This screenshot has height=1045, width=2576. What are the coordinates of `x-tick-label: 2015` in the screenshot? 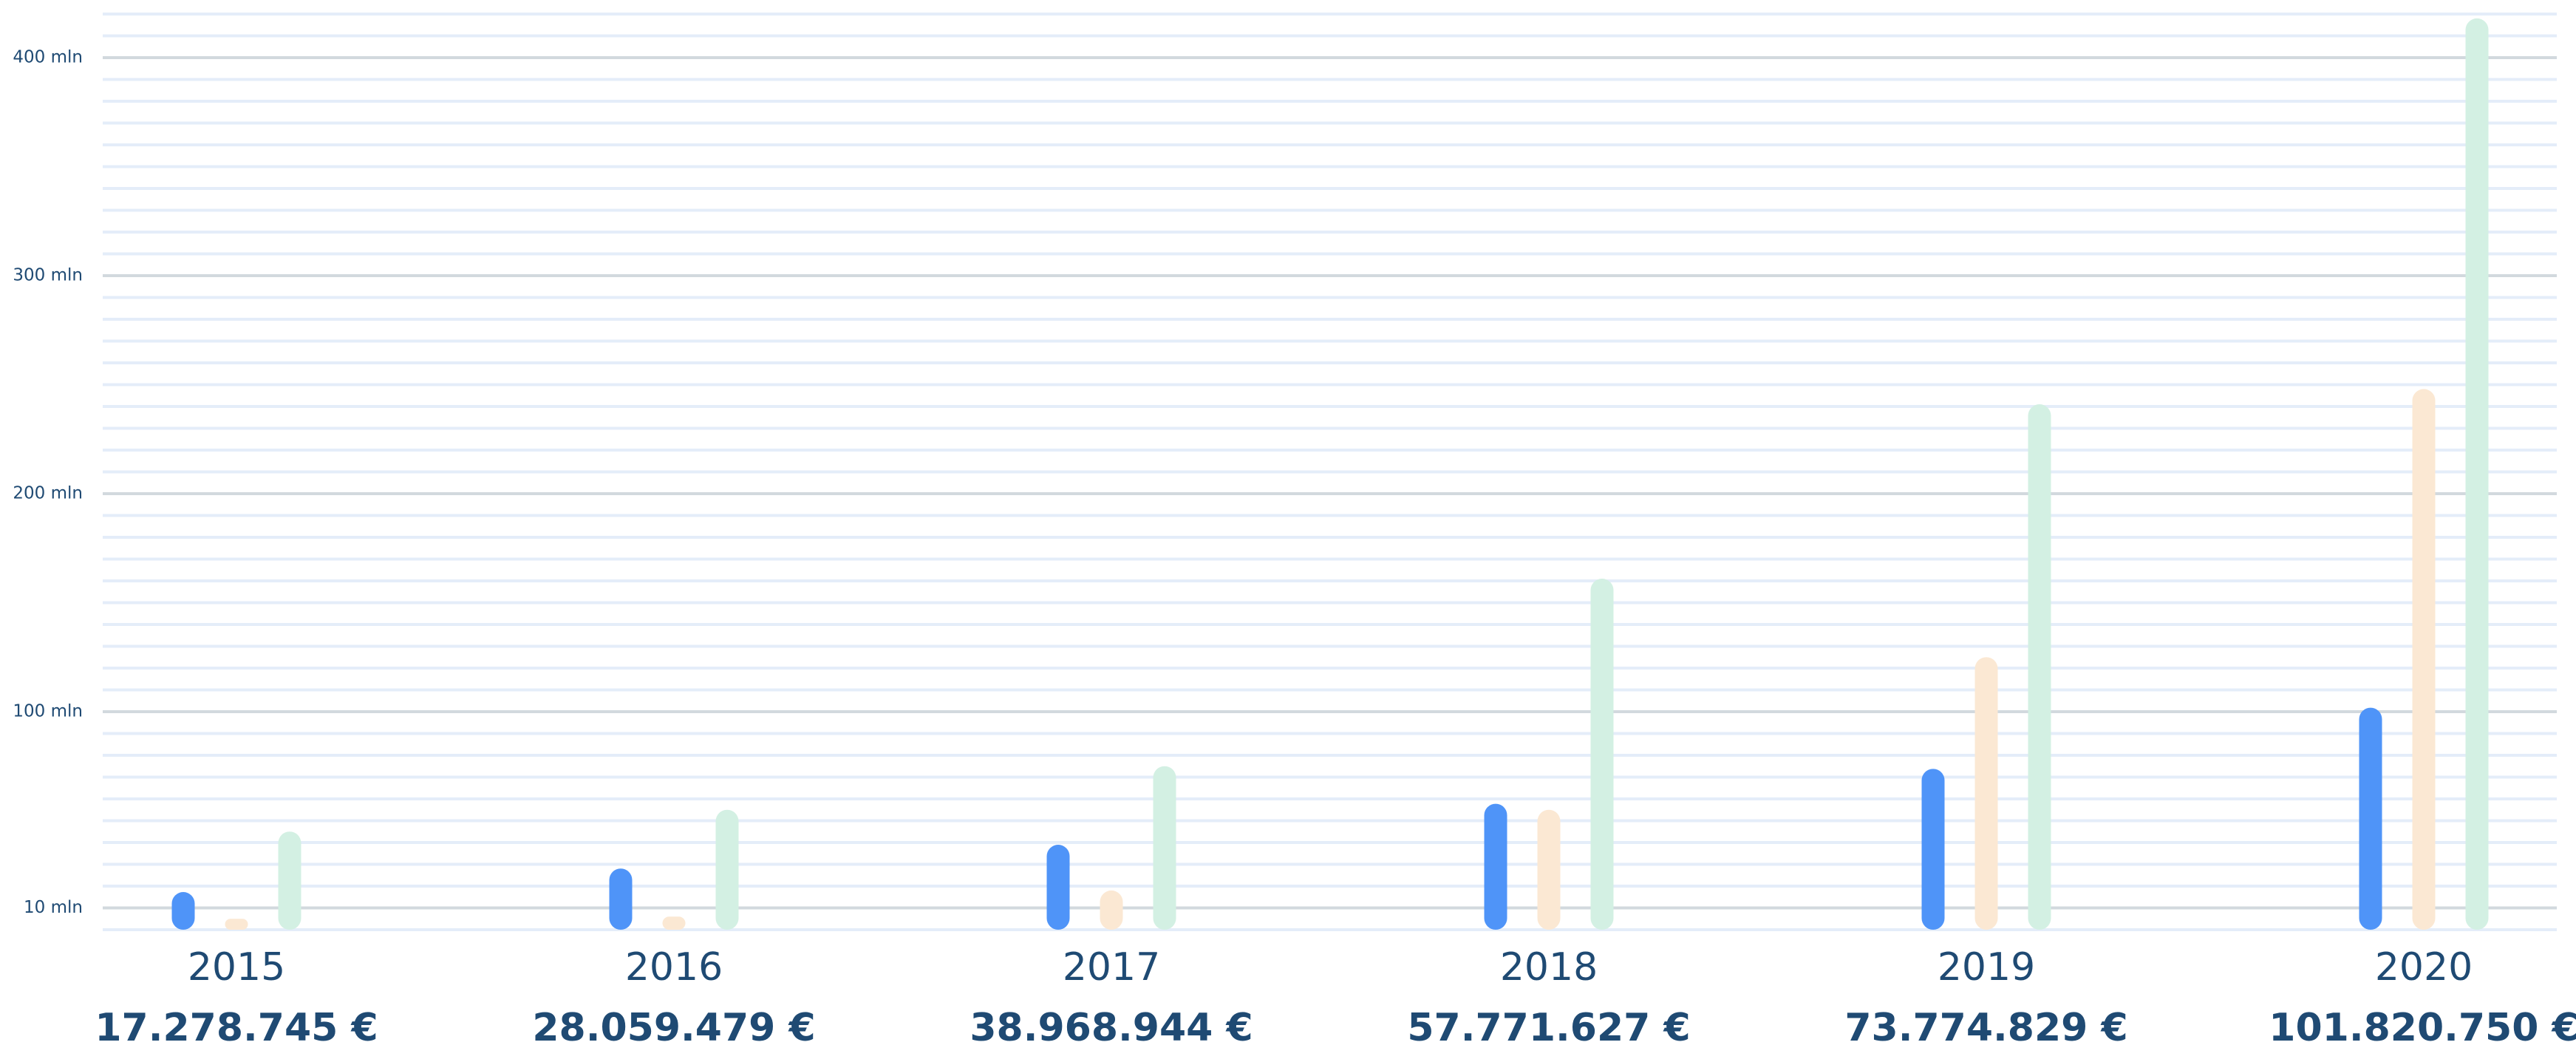 It's located at (236, 968).